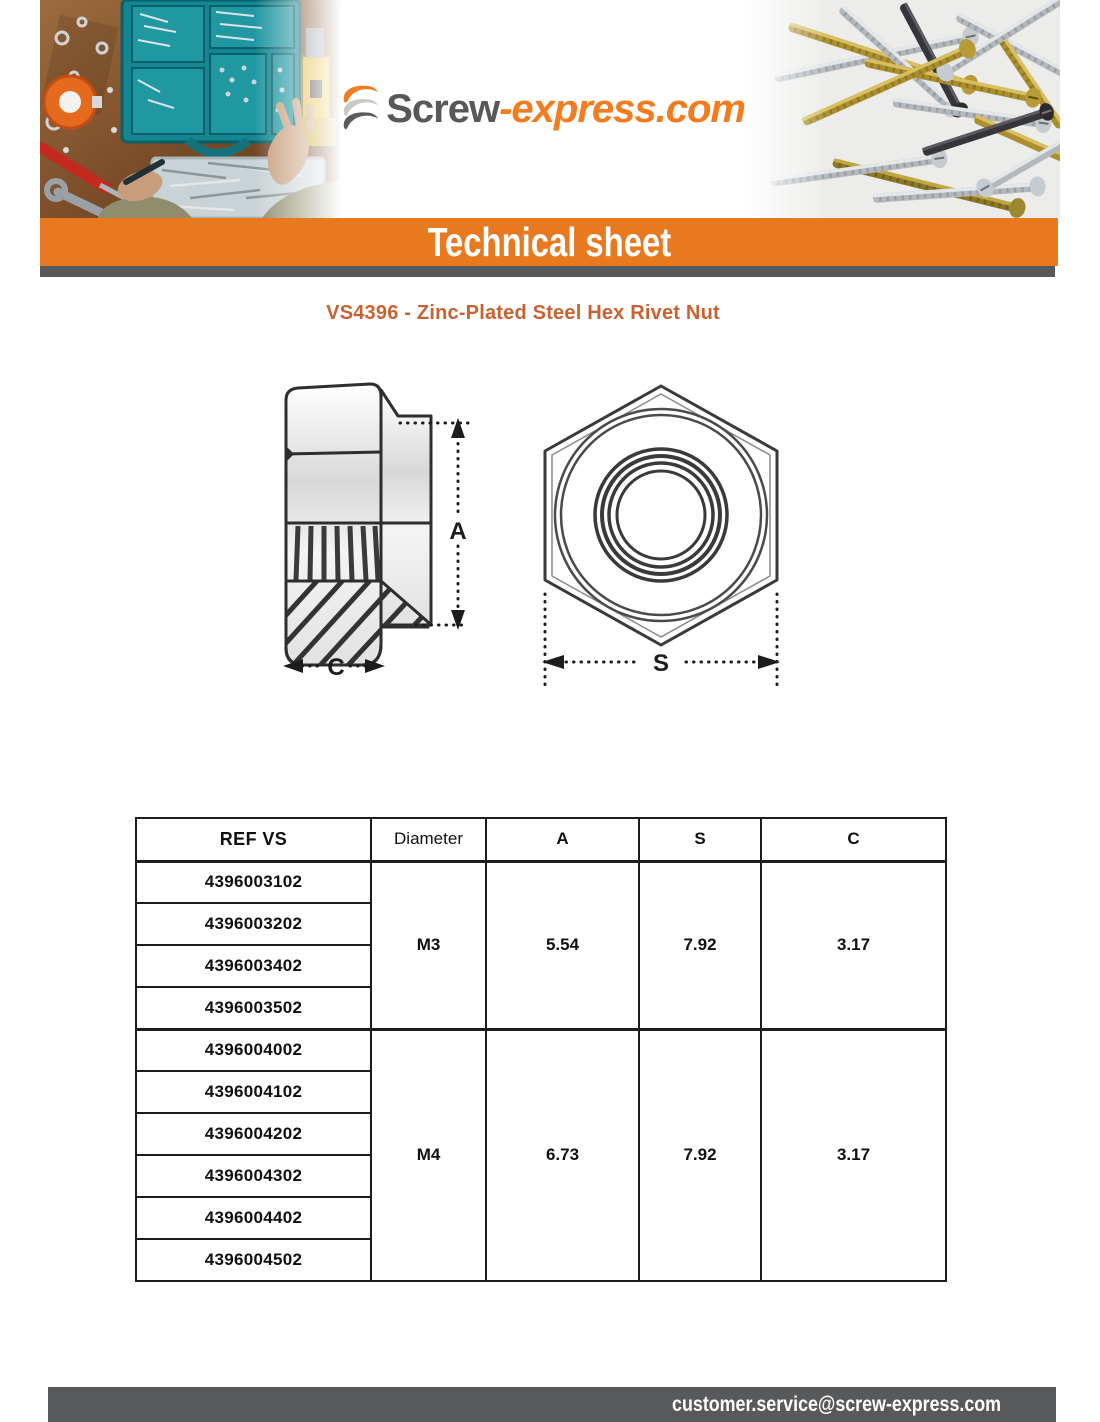 The image size is (1100, 1422). I want to click on product-title: VS4396 - Zinc-Plated Steel Hex Rivet Nut, so click(523, 313).